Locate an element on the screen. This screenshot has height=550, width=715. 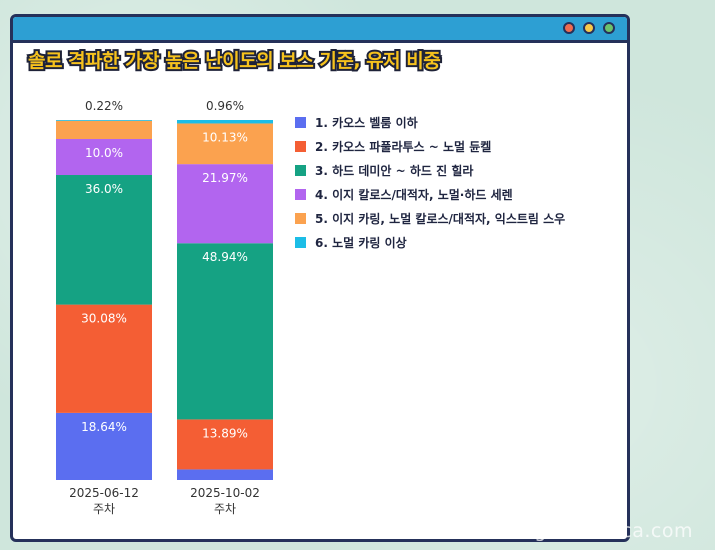
legend-label: 4. 이지 칼로스/대적자, 노멀·하드 세렌 is located at coordinates (414, 194).